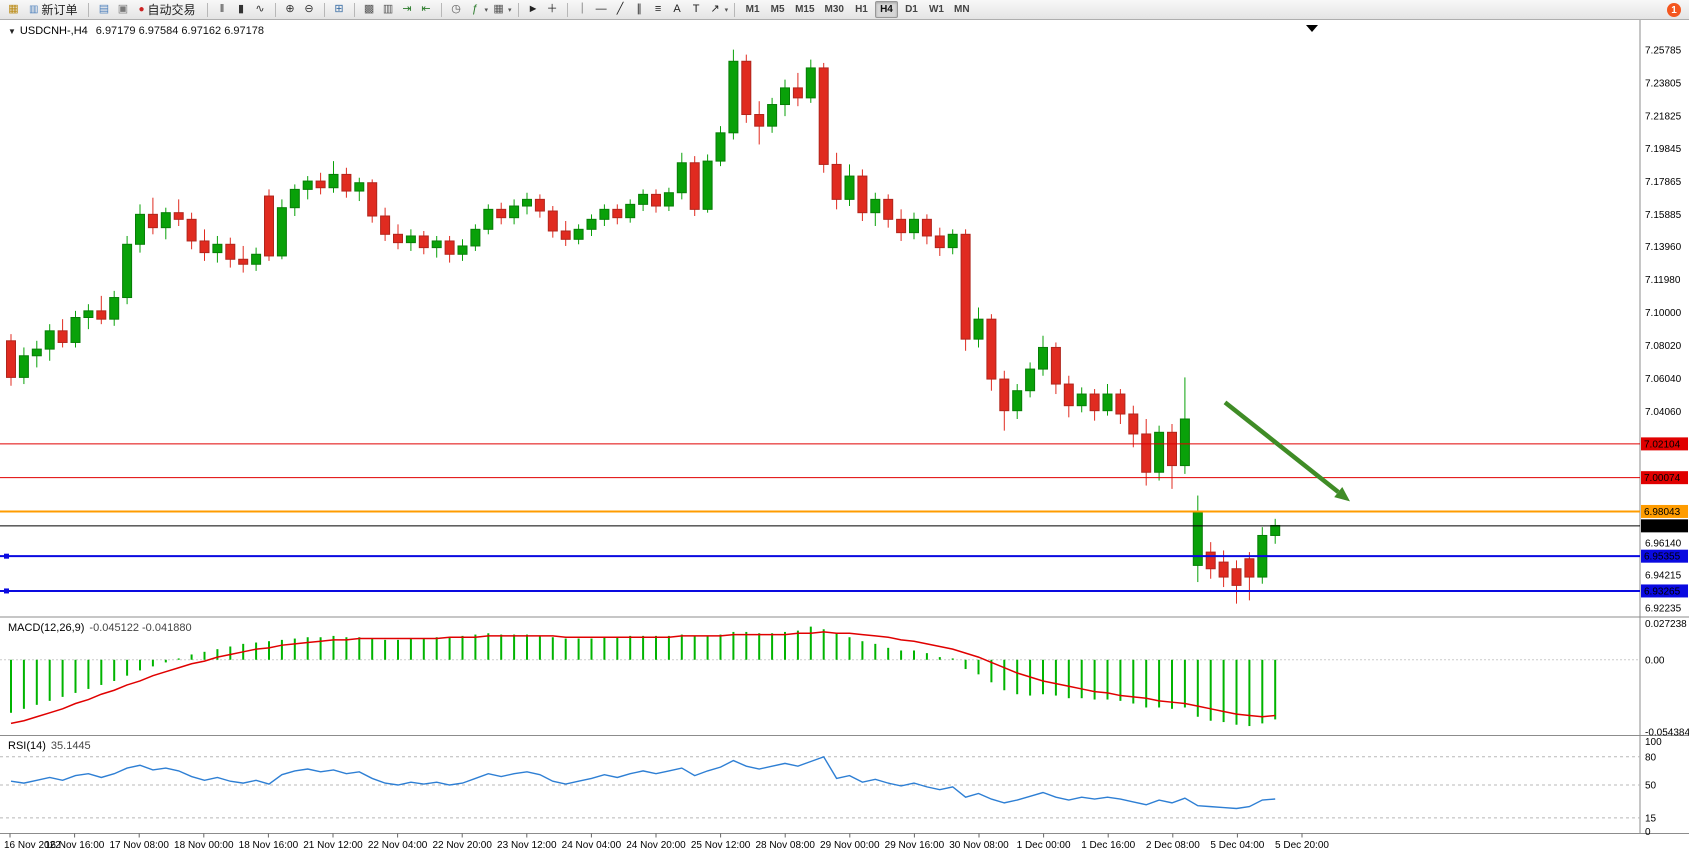 This screenshot has height=857, width=1689. Describe the element at coordinates (32, 845) in the screenshot. I see `time-axis-label: 16 Nov 2022` at that location.